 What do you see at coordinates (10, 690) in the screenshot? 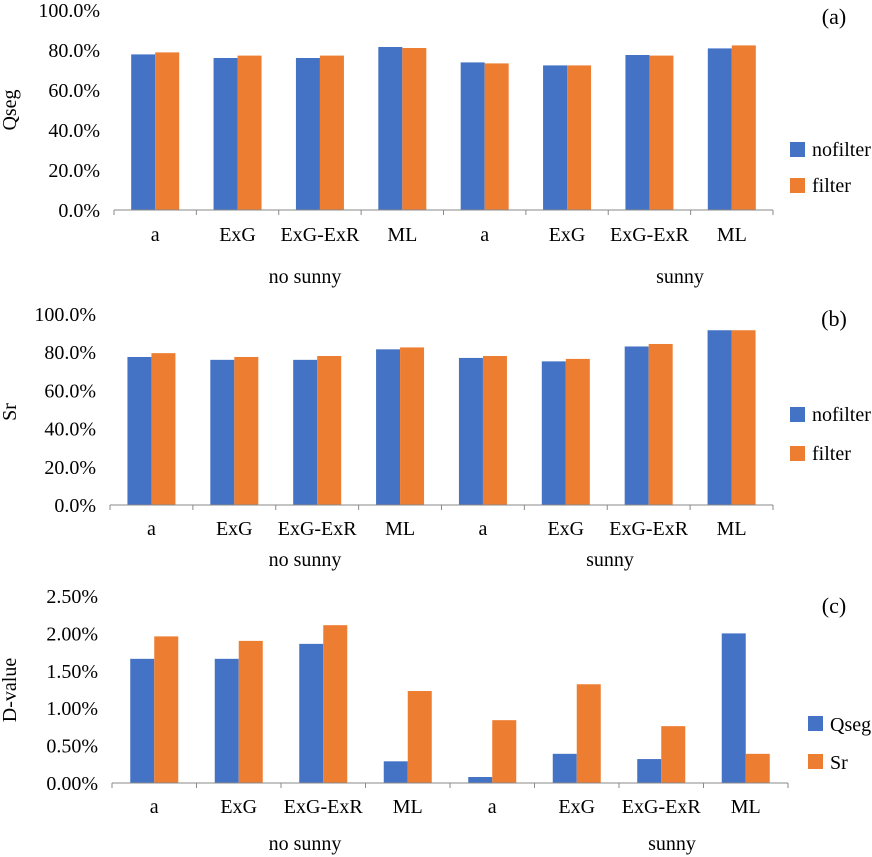
I see `panel-c-ylabel: D-value` at bounding box center [10, 690].